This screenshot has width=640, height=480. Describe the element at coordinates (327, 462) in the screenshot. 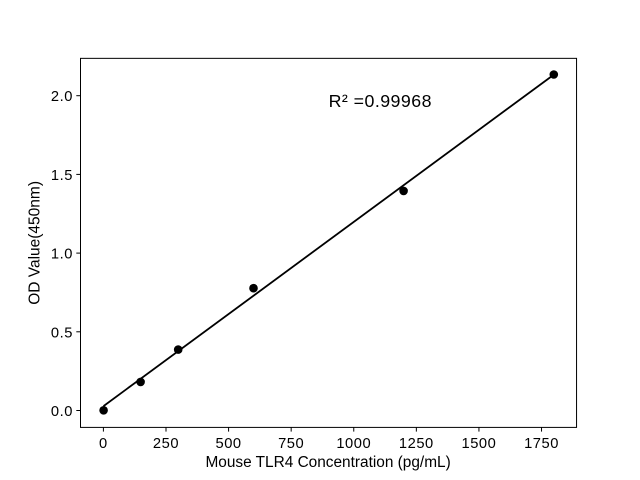

I see `svg-text:Mouse TLR4 Concentration (pg/m: Mouse TLR4 Concentration (pg/mL)` at that location.